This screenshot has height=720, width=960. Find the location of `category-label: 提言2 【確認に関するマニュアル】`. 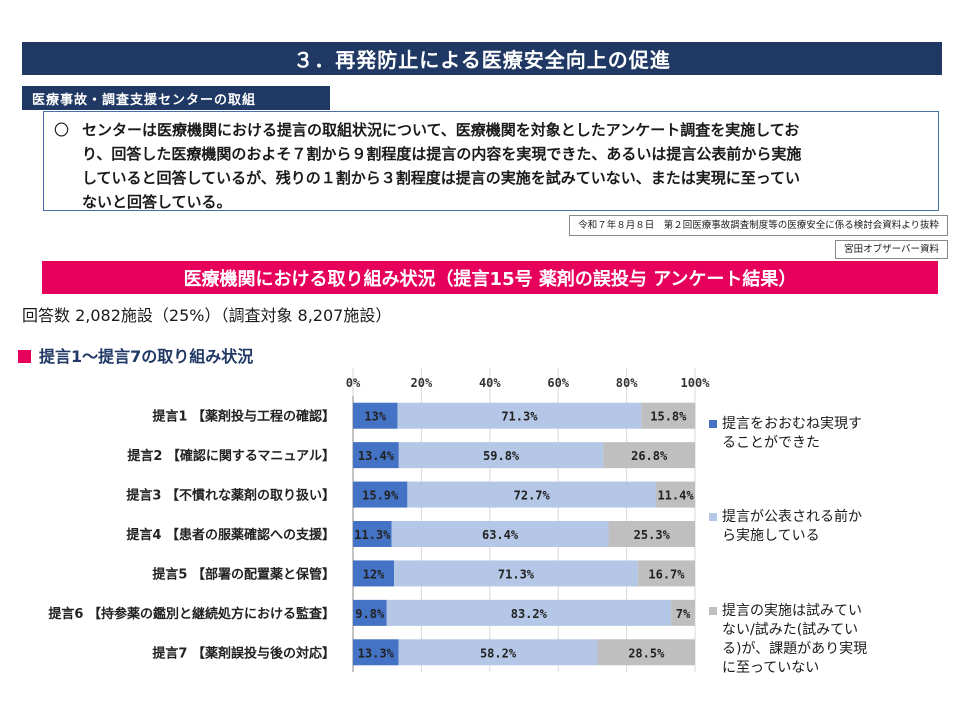

category-label: 提言2 【確認に関するマニュアル】 is located at coordinates (231, 456).